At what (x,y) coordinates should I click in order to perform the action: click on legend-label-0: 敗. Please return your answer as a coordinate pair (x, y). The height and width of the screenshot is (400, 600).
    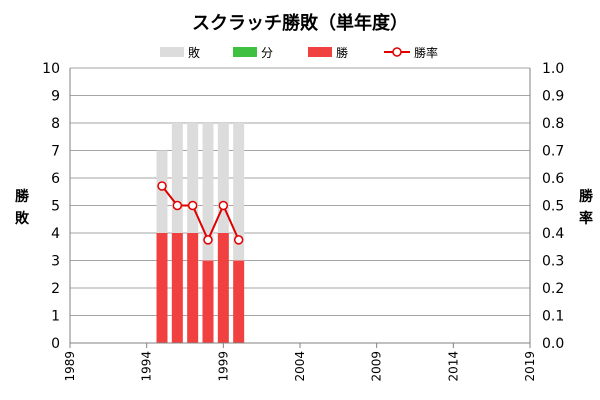
    Looking at the image, I should click on (194, 52).